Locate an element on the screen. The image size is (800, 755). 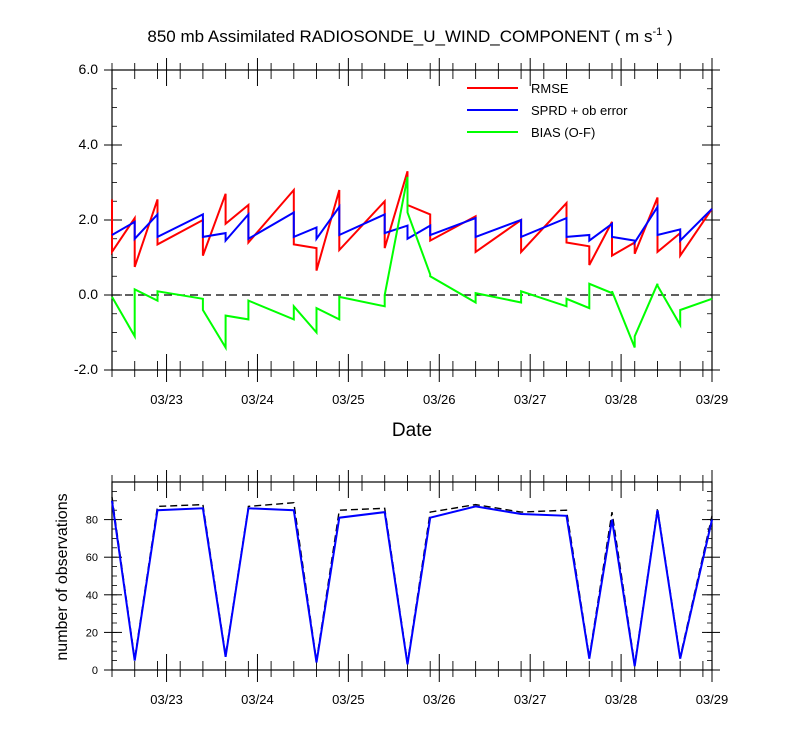
bottom-ytick-label: 20 is located at coordinates (92, 633).